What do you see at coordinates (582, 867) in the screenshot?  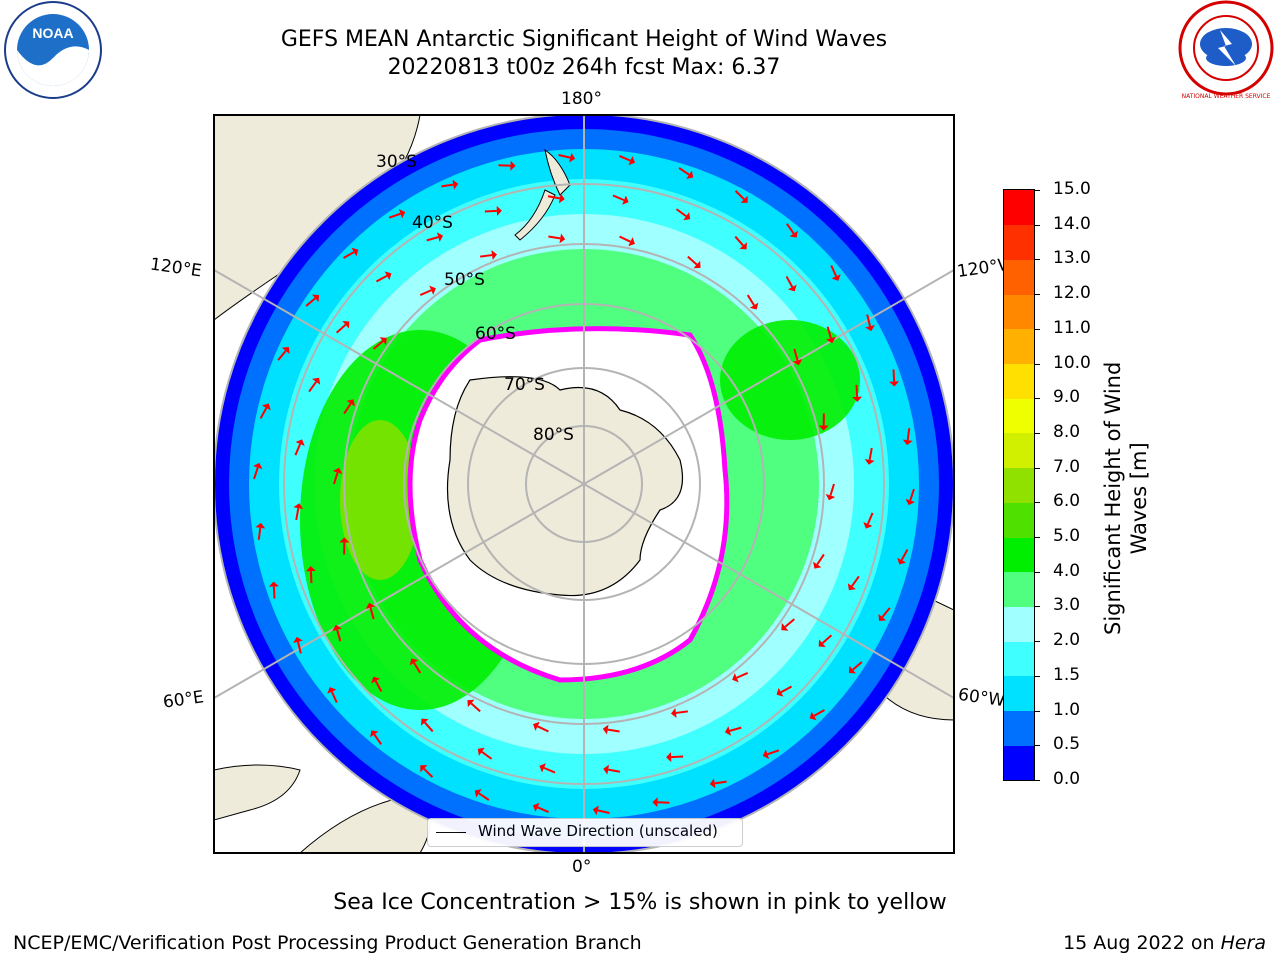 I see `lon-label-0: 0°` at bounding box center [582, 867].